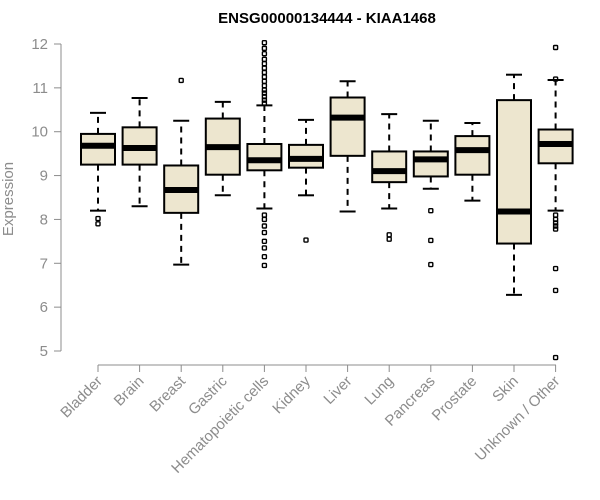 This screenshot has width=600, height=500. What do you see at coordinates (455, 399) in the screenshot?
I see `x-tick-label: Prostate` at bounding box center [455, 399].